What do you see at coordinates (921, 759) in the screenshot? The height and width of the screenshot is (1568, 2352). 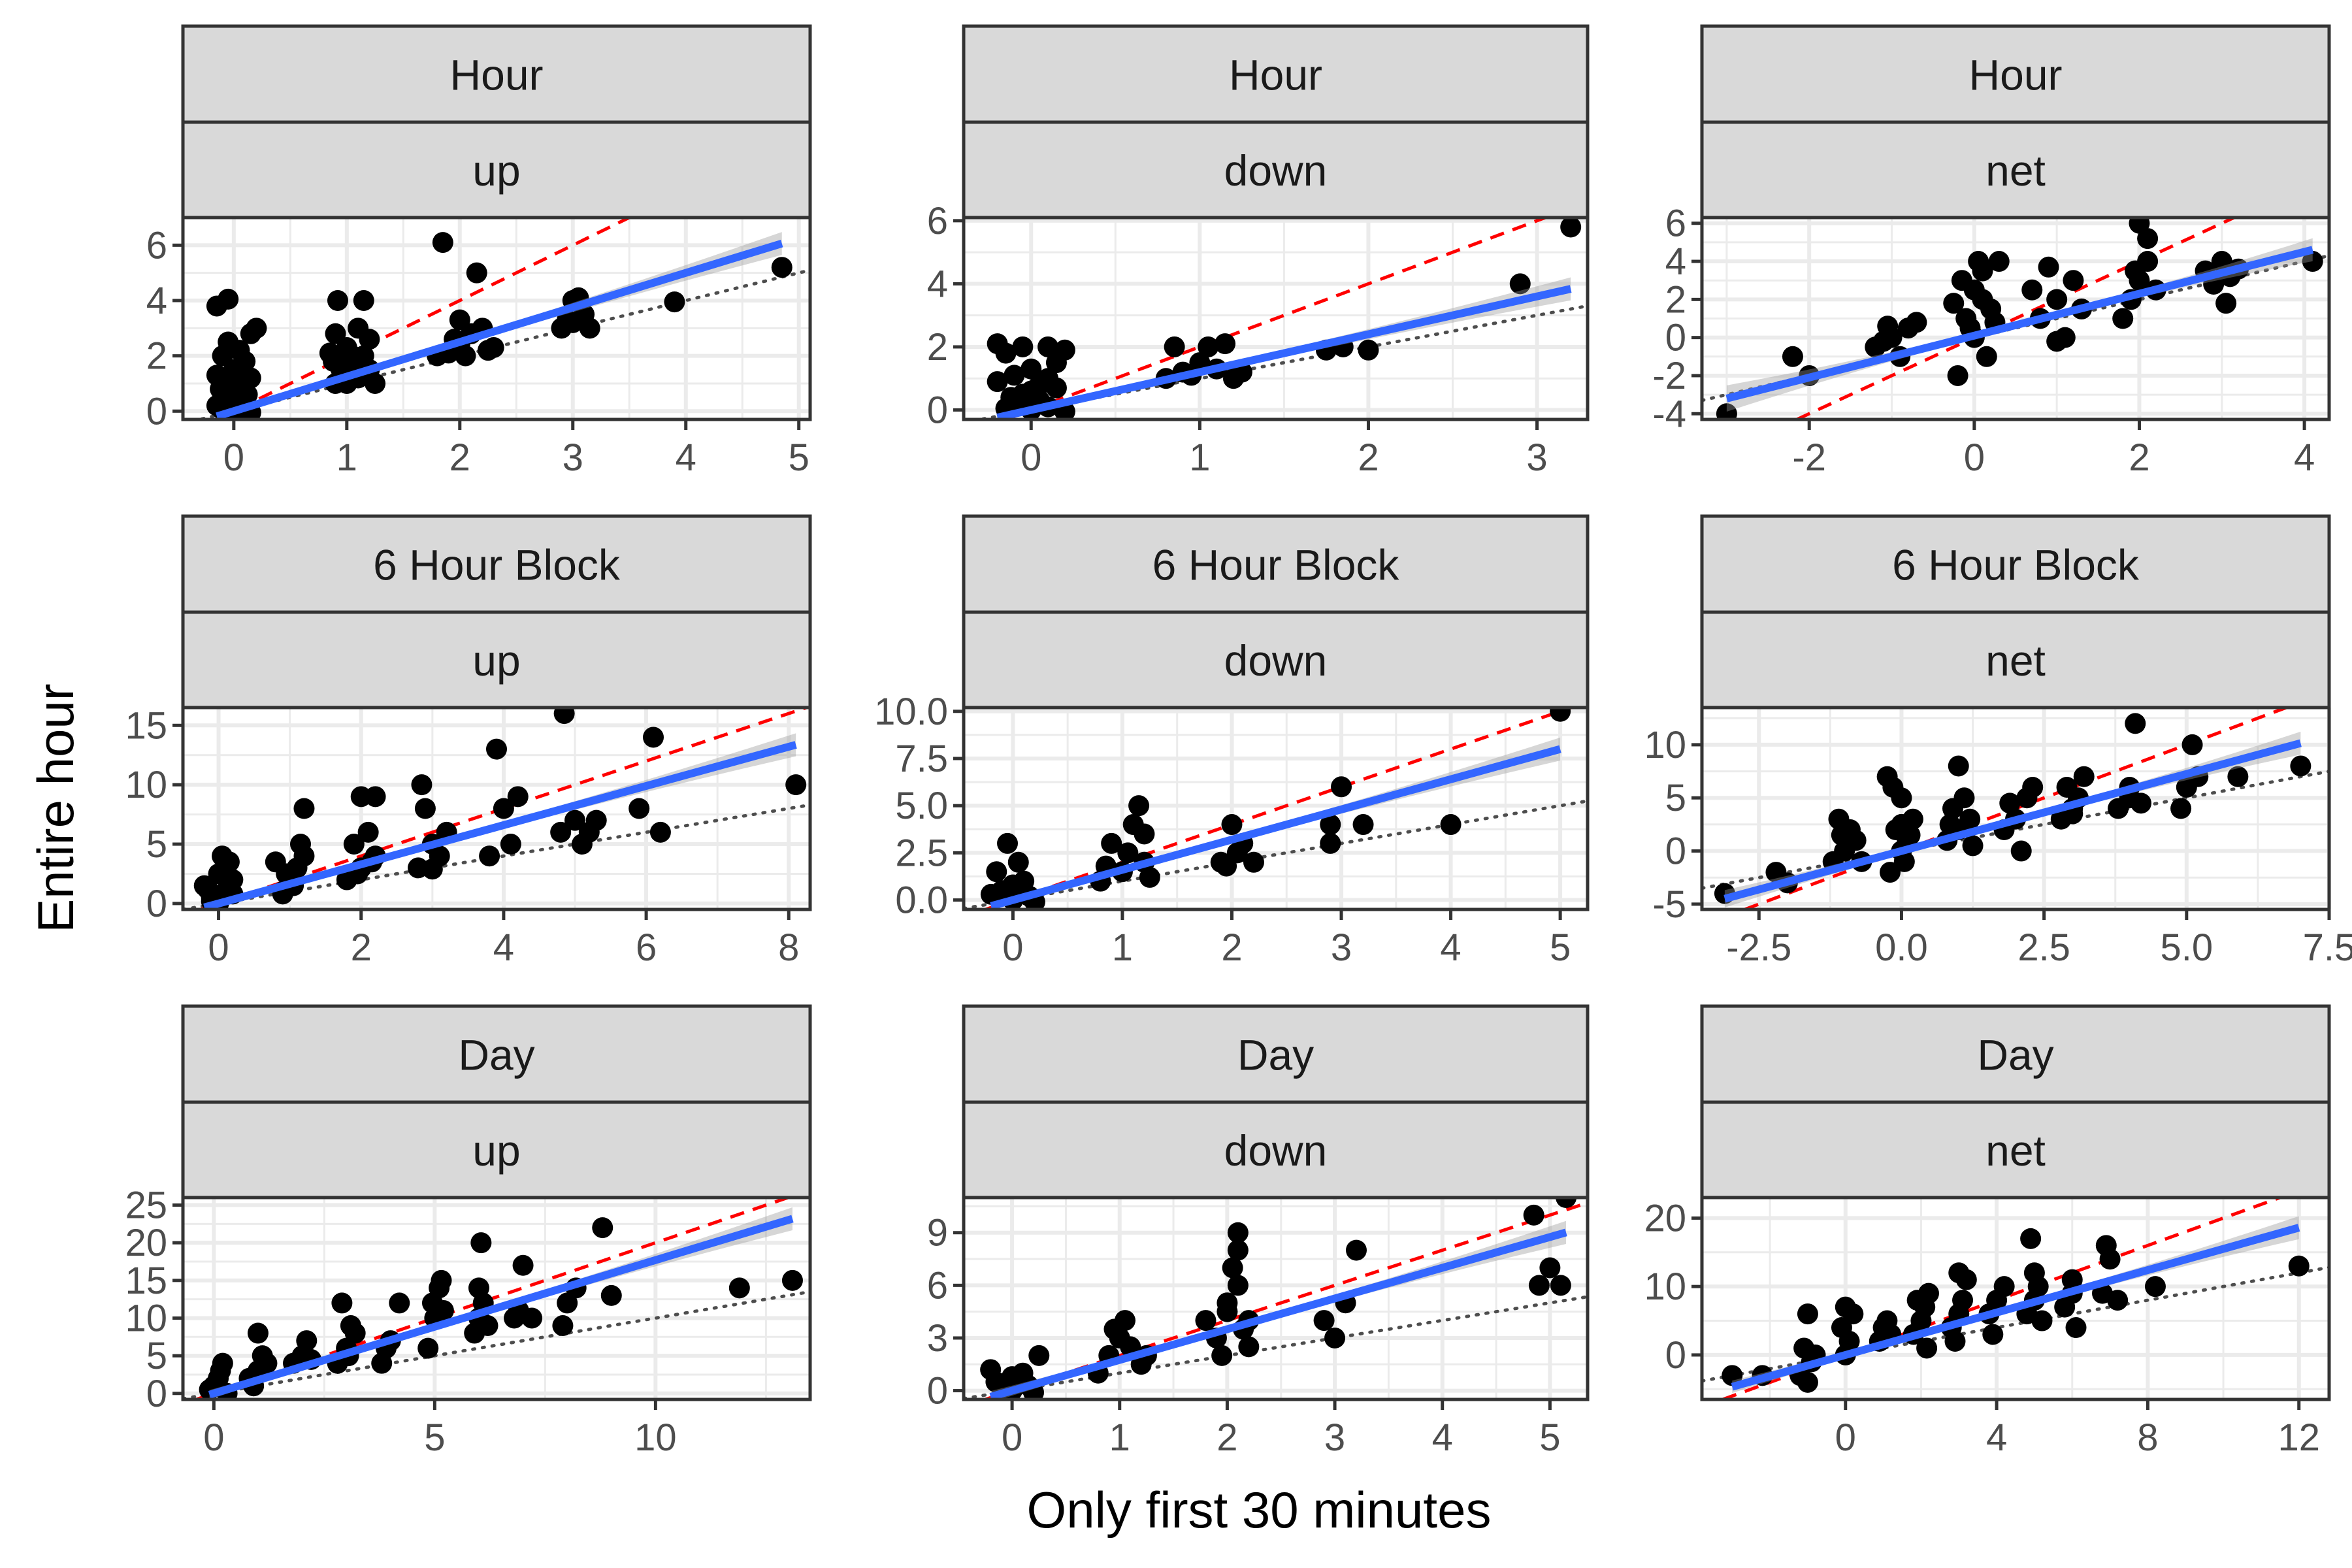 I see `y-tick-label: 7.5` at bounding box center [921, 759].